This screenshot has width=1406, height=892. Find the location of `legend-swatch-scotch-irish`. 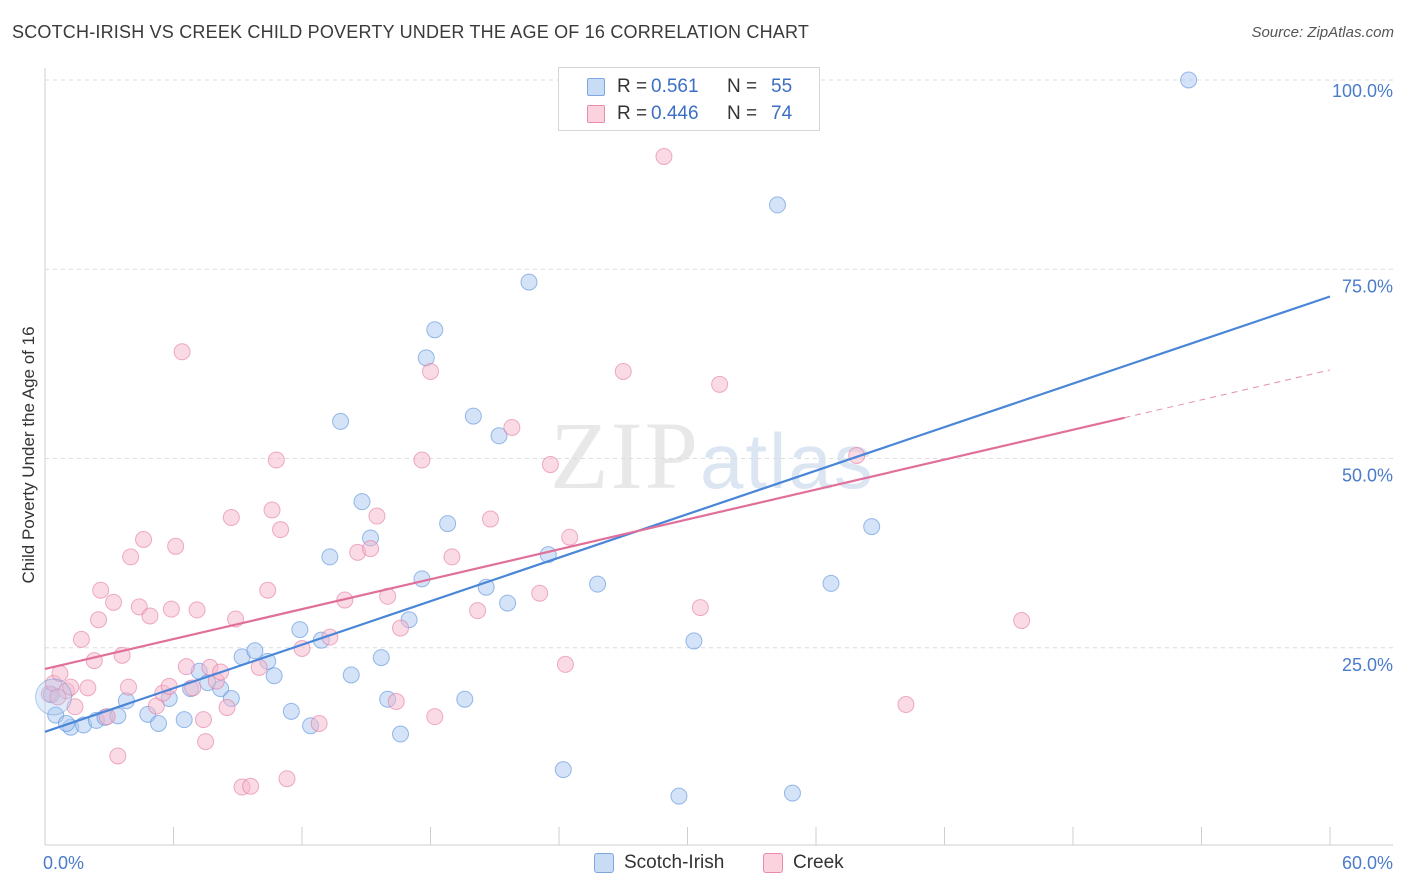

legend-swatch-scotch-irish is located at coordinates (596, 87).